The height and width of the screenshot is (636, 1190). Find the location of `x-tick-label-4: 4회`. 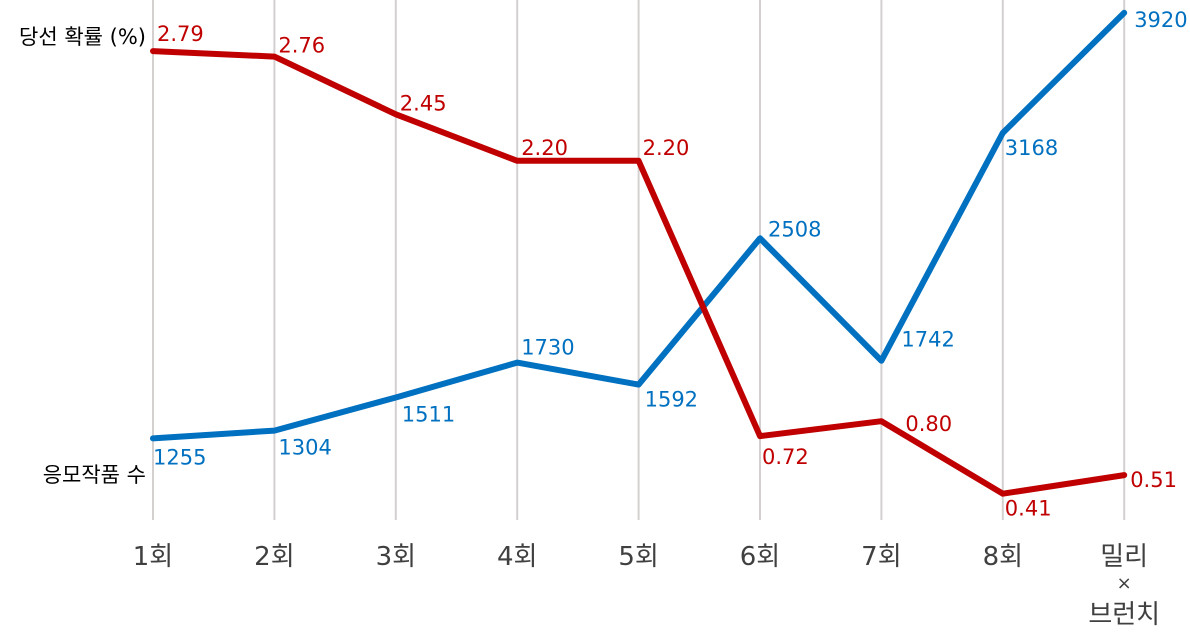

x-tick-label-4: 4회 is located at coordinates (517, 557).